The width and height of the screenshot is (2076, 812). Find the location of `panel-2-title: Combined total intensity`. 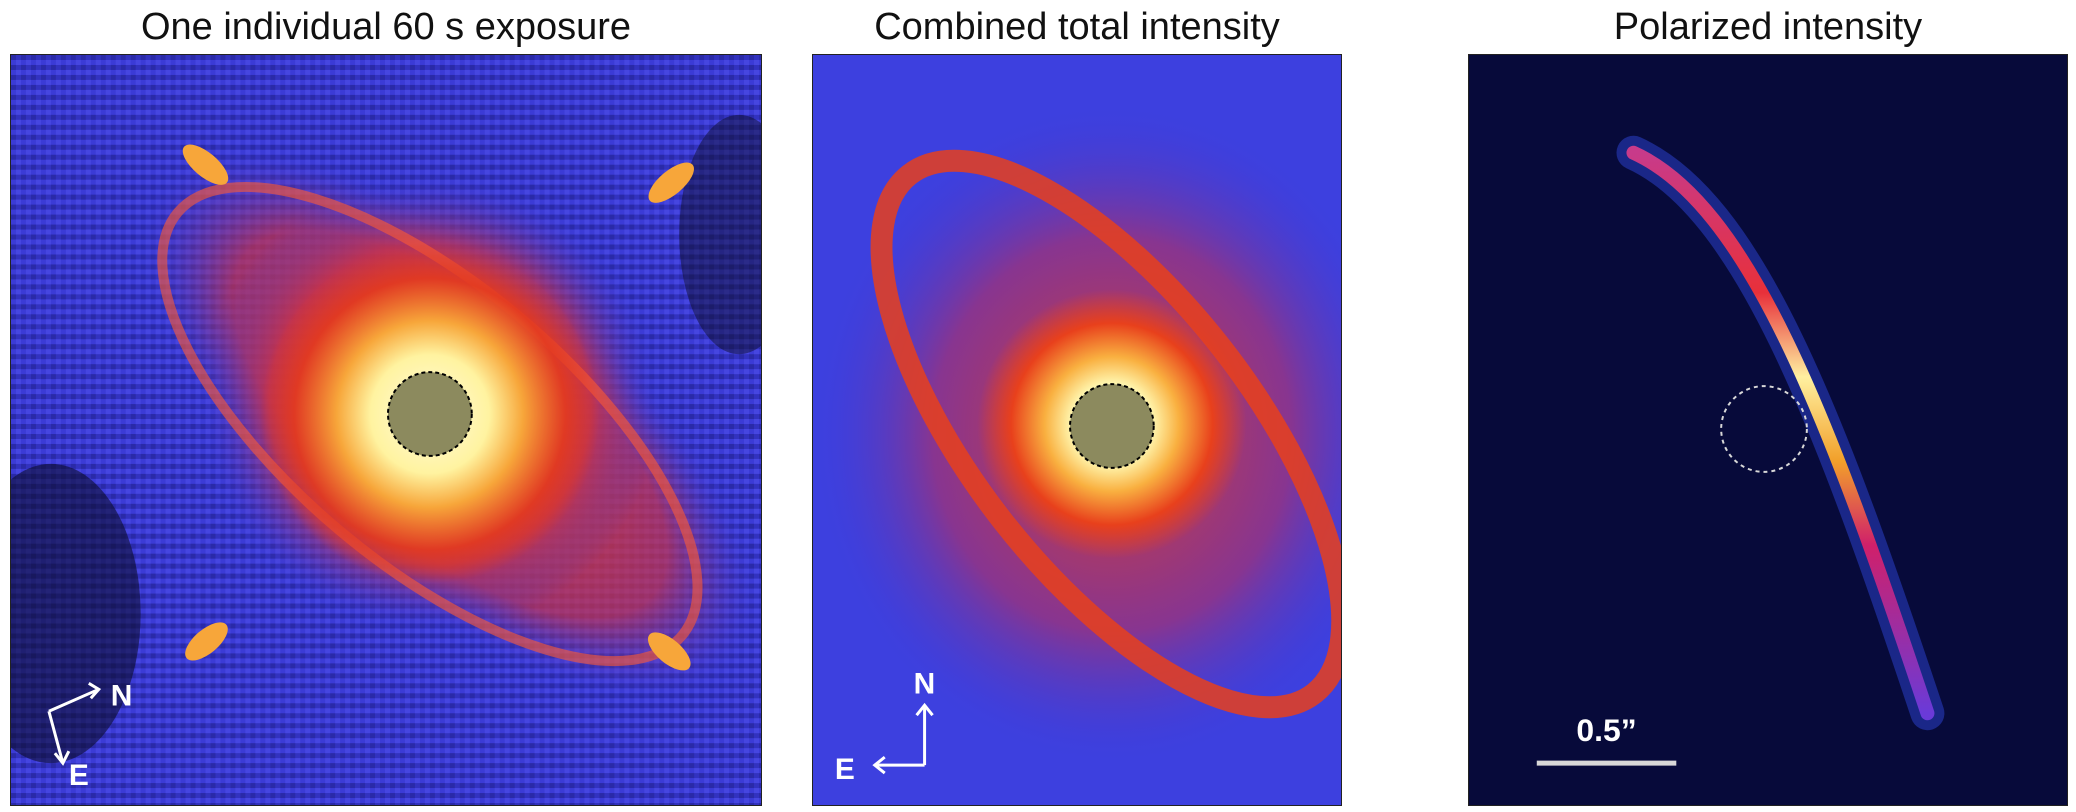

panel-2-title: Combined total intensity is located at coordinates (1077, 27).